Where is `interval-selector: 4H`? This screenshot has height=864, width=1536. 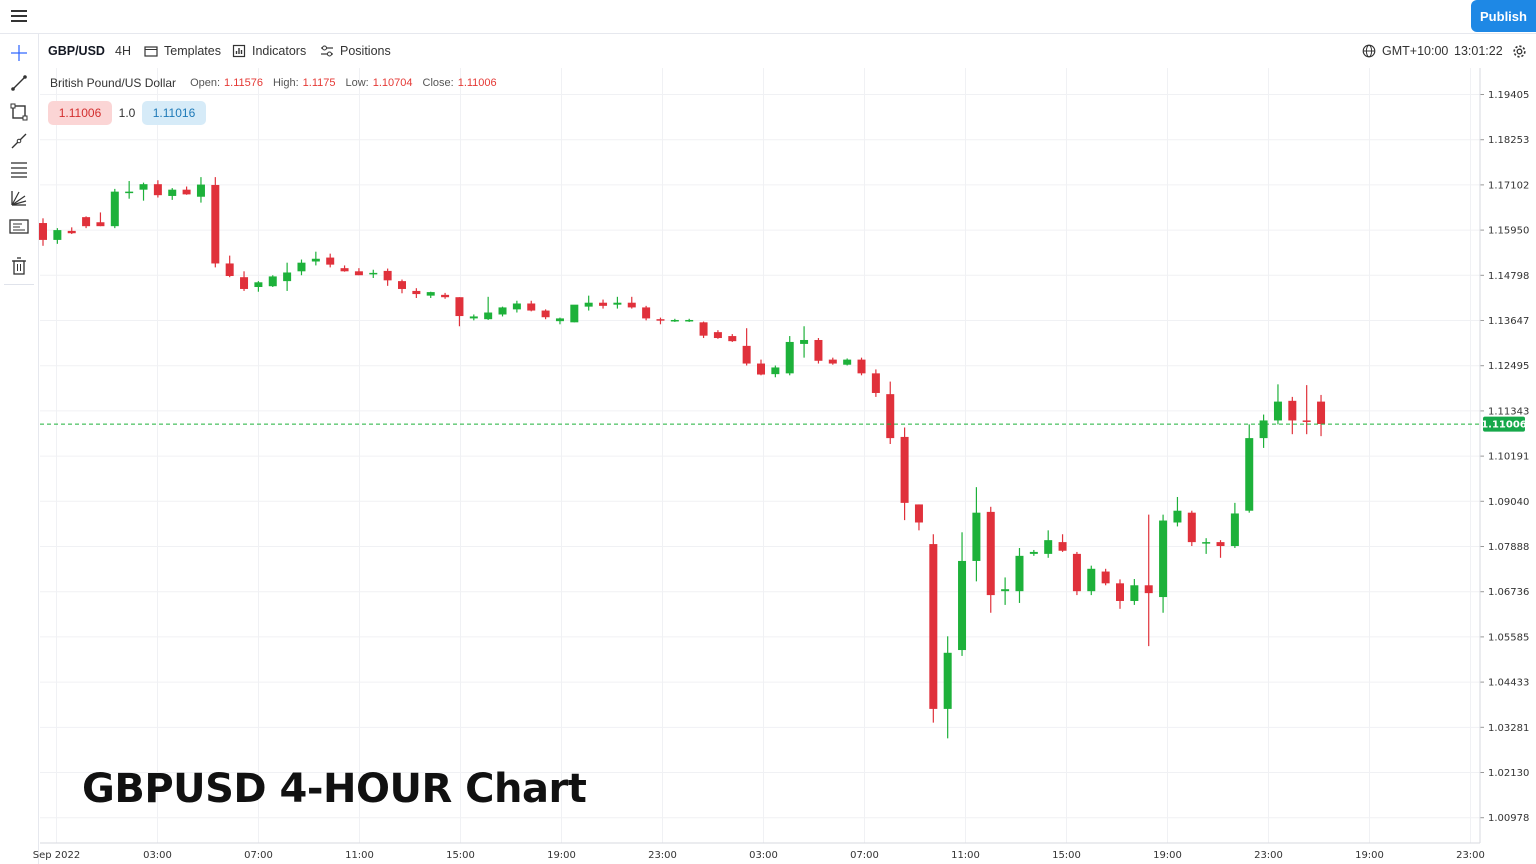
interval-selector: 4H is located at coordinates (123, 51).